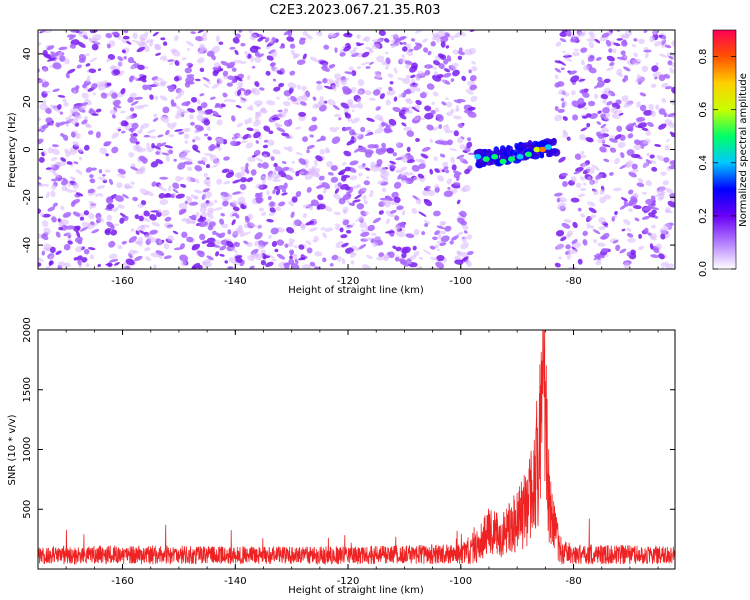 The height and width of the screenshot is (600, 750). Describe the element at coordinates (27, 149) in the screenshot. I see `y-tick-label: 0` at that location.